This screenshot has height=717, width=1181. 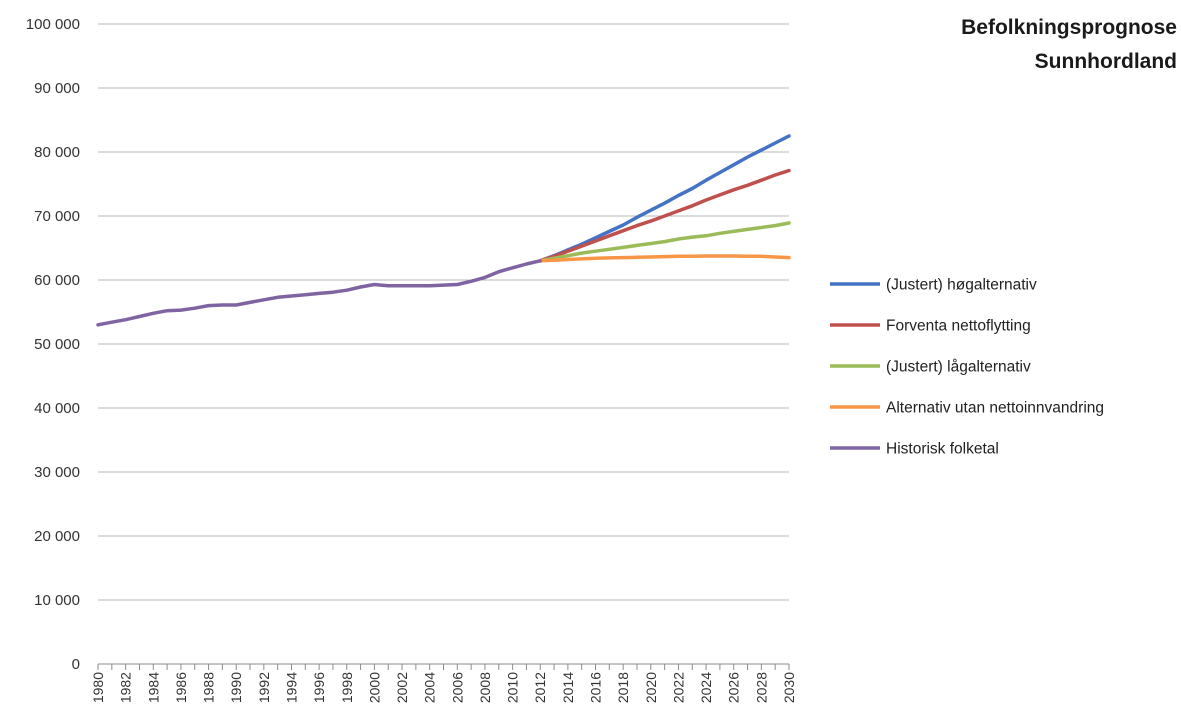 What do you see at coordinates (789, 687) in the screenshot?
I see `x-tick-label: 2030` at bounding box center [789, 687].